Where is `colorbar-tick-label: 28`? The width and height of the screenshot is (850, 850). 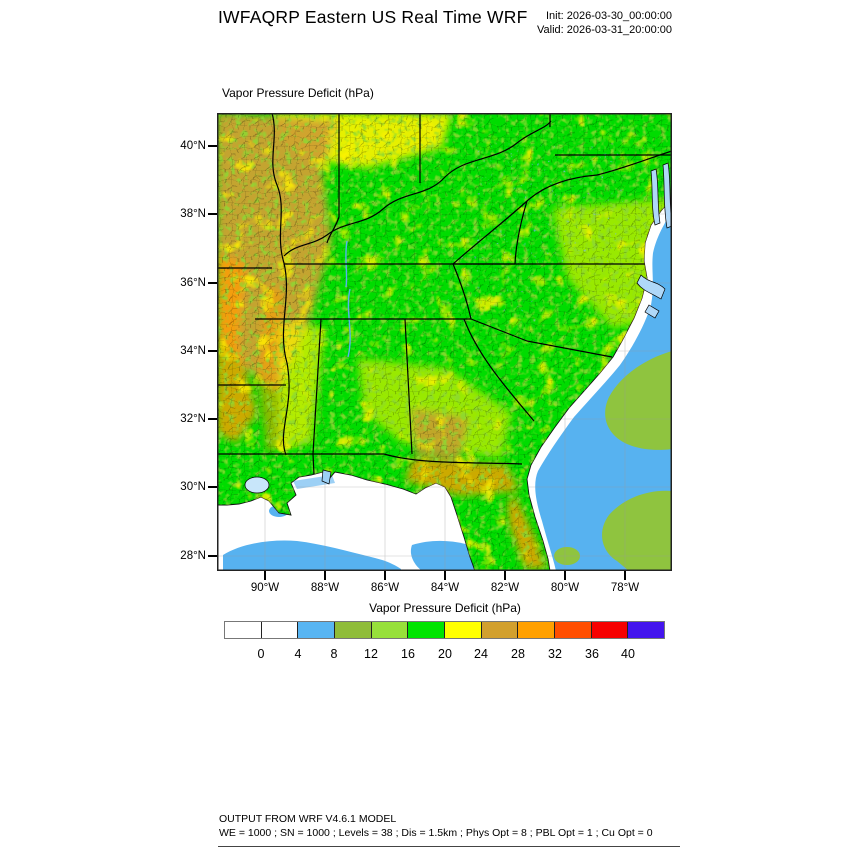
colorbar-tick-label: 28 is located at coordinates (518, 654).